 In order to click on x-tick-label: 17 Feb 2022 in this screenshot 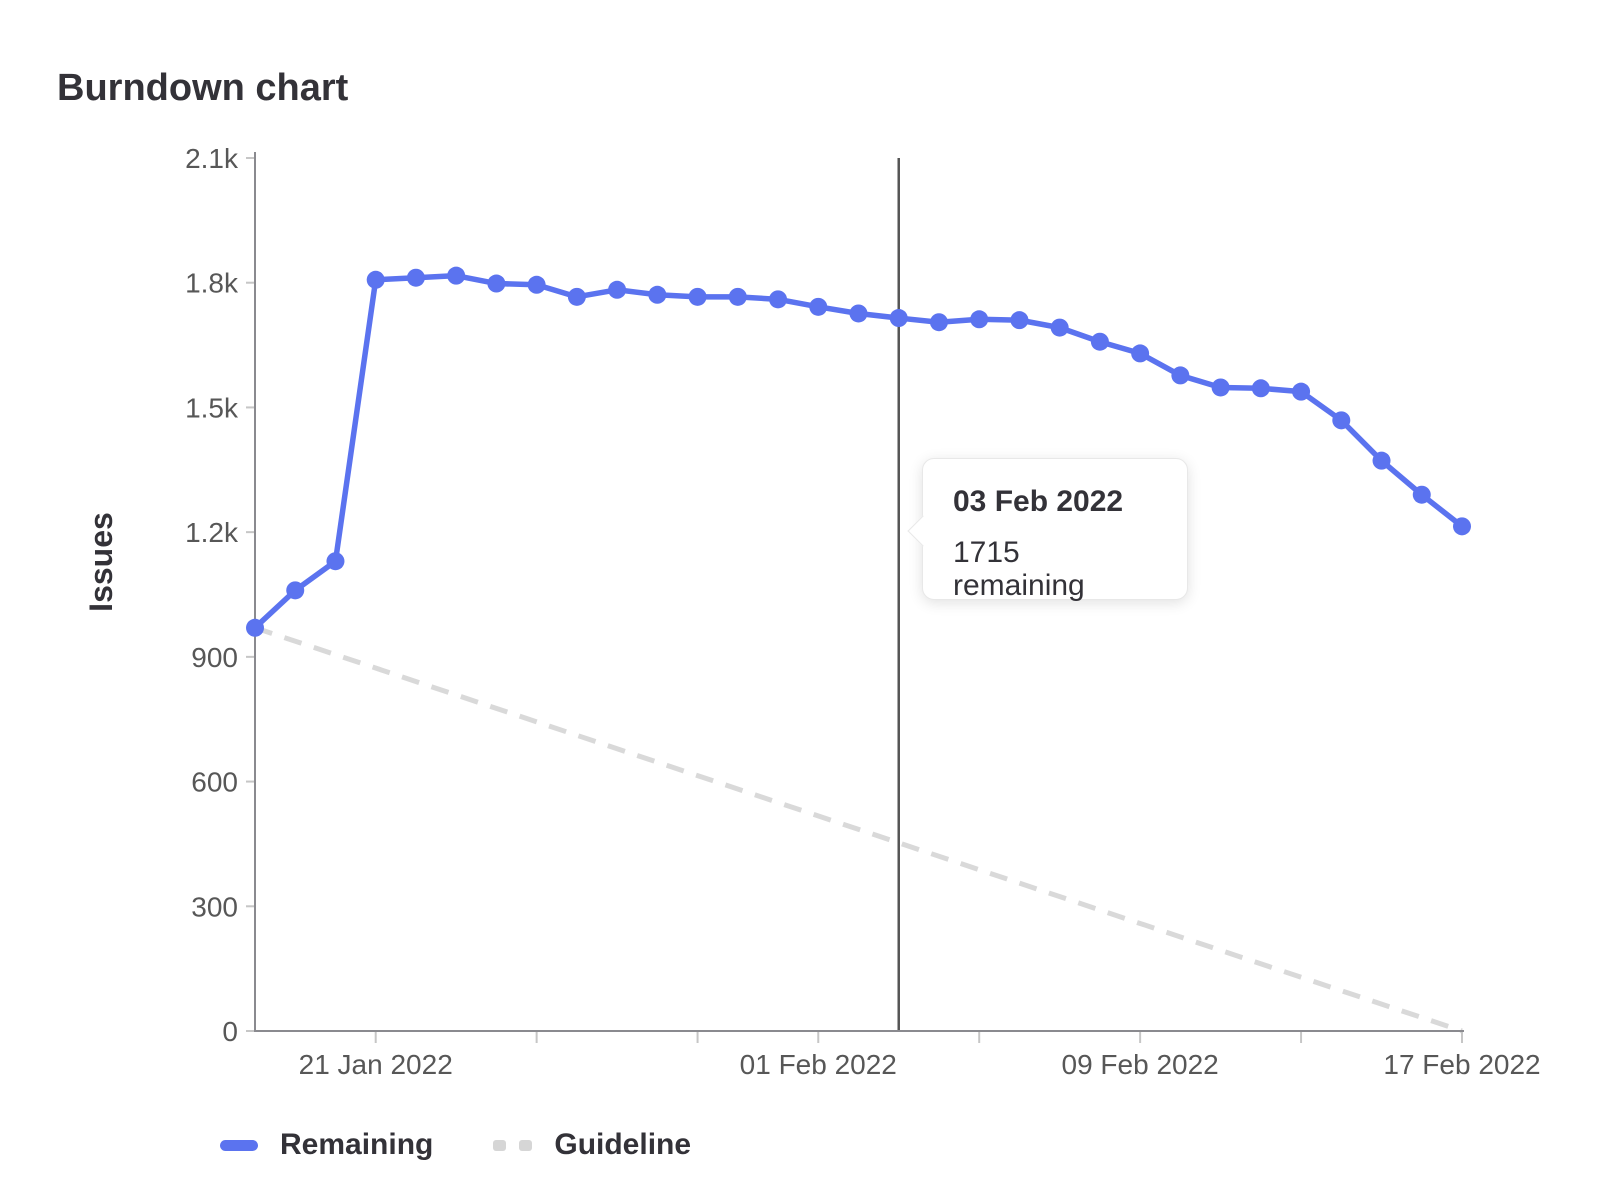, I will do `click(1461, 1064)`.